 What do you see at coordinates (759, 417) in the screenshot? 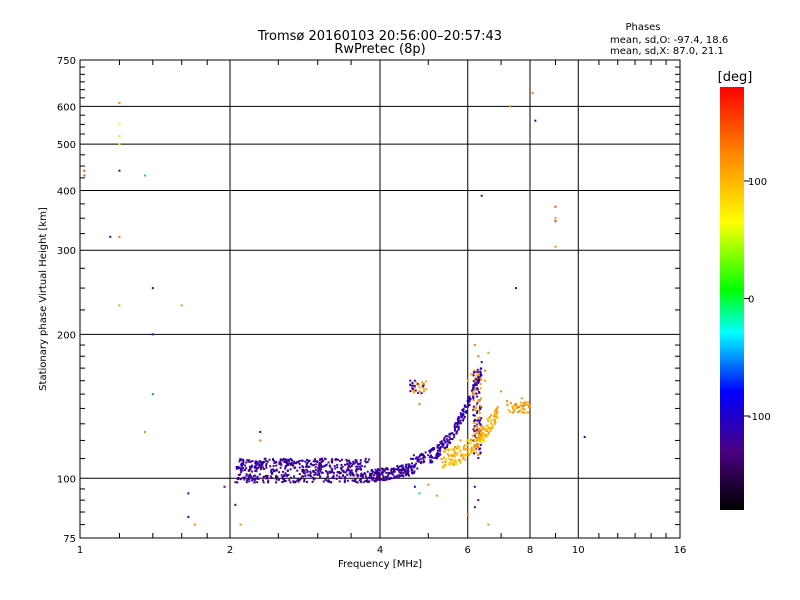
I see `colorbar-tick-label: -100` at bounding box center [759, 417].